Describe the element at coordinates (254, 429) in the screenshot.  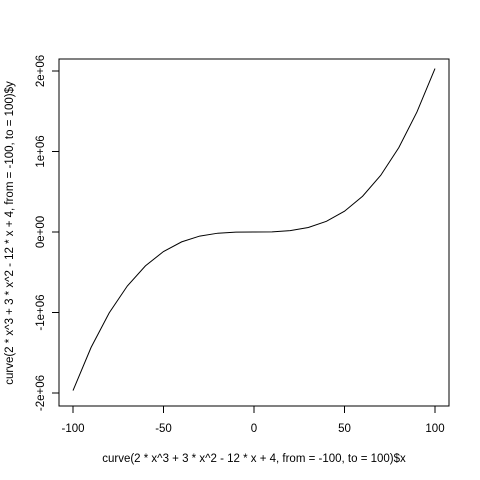
I see `x-tick-label: 0` at that location.